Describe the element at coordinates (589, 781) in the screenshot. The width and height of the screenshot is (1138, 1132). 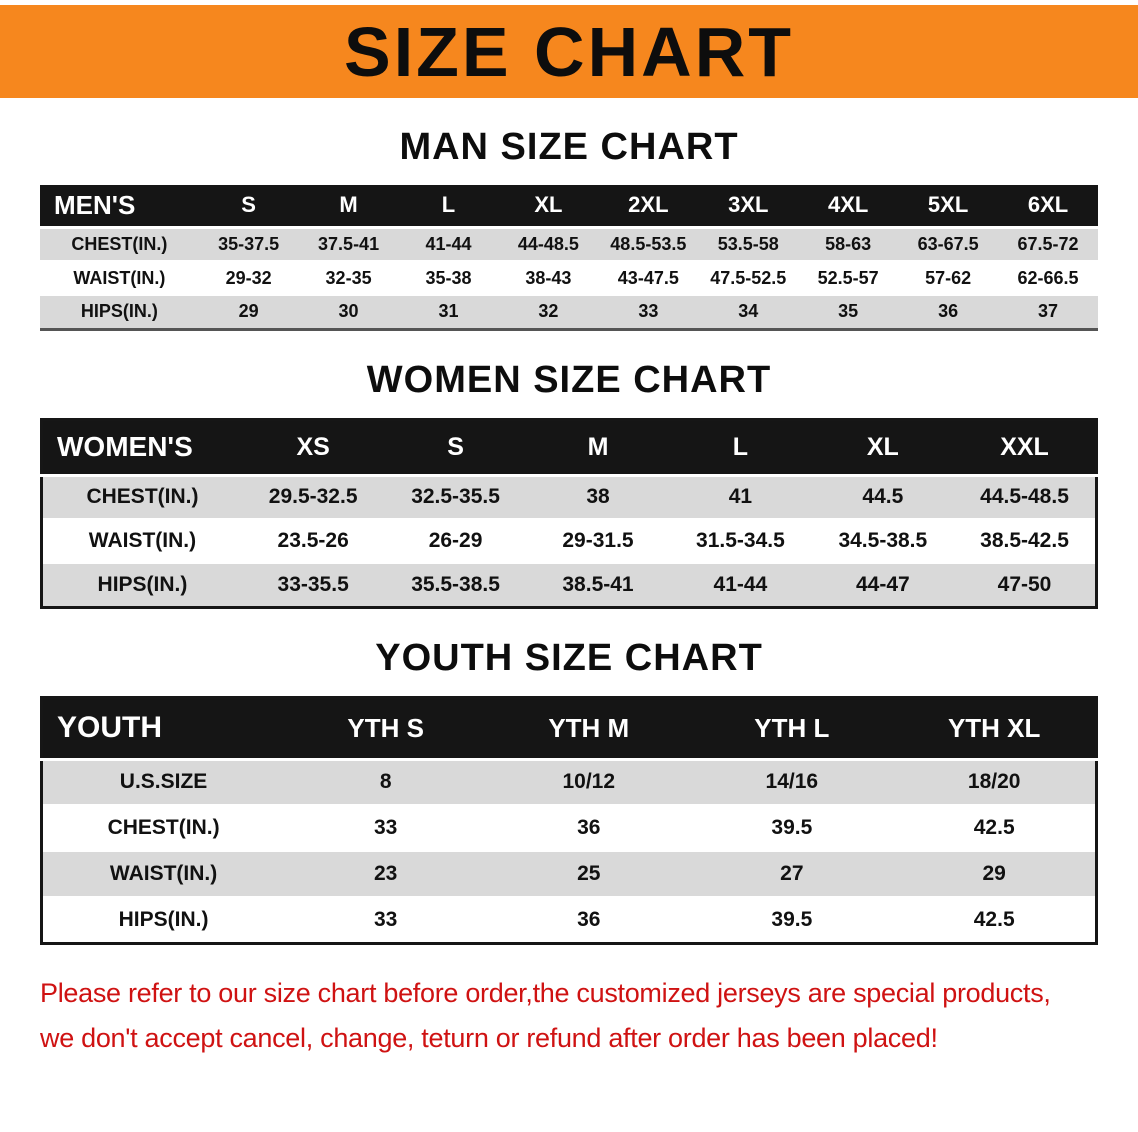
I see `size-value-cell: 10/12` at that location.